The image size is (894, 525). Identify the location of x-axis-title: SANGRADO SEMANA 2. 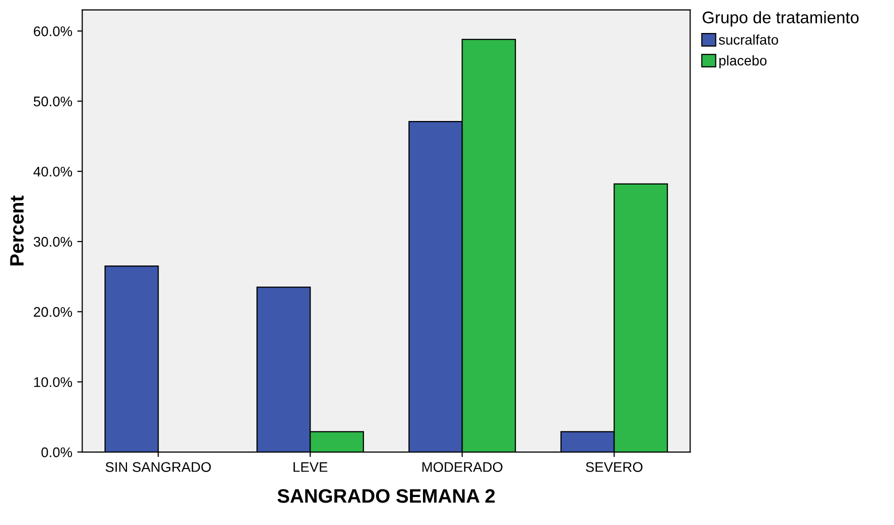
(386, 496).